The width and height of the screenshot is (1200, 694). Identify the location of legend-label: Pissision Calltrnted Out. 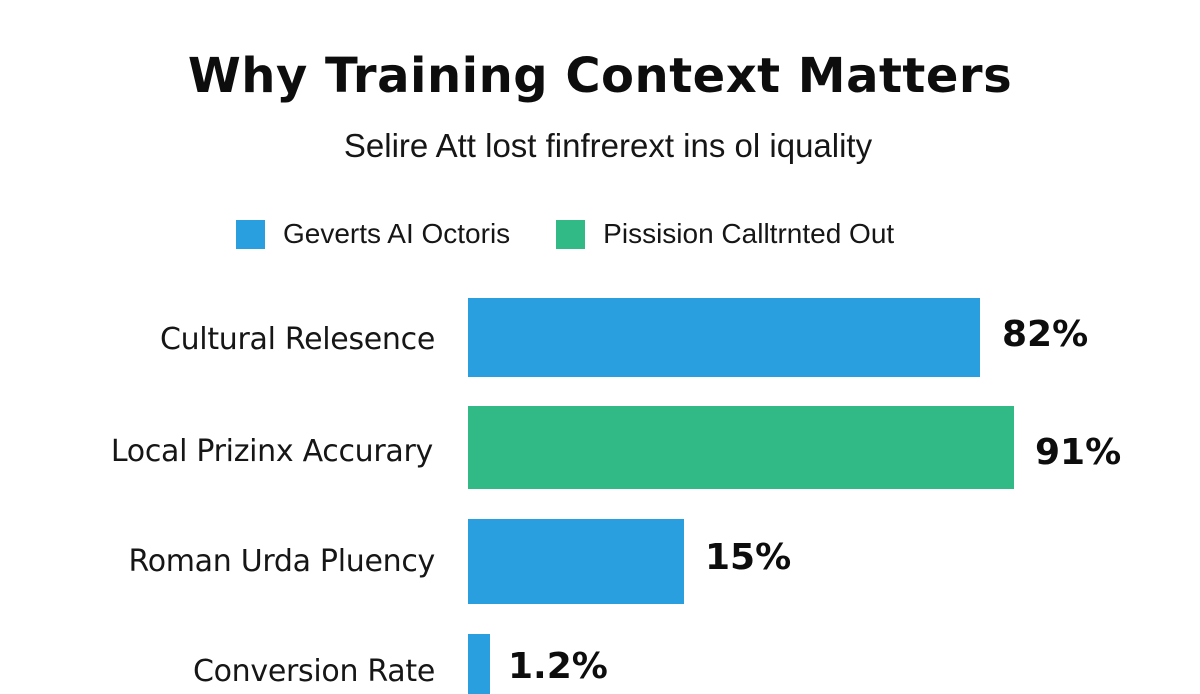
(749, 233).